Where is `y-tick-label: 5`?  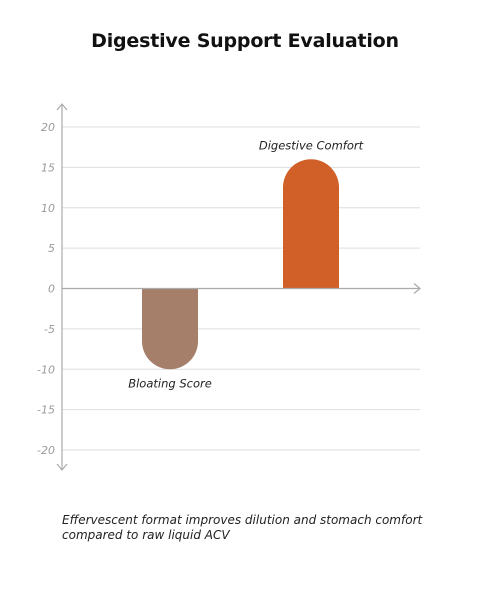 y-tick-label: 5 is located at coordinates (51, 248).